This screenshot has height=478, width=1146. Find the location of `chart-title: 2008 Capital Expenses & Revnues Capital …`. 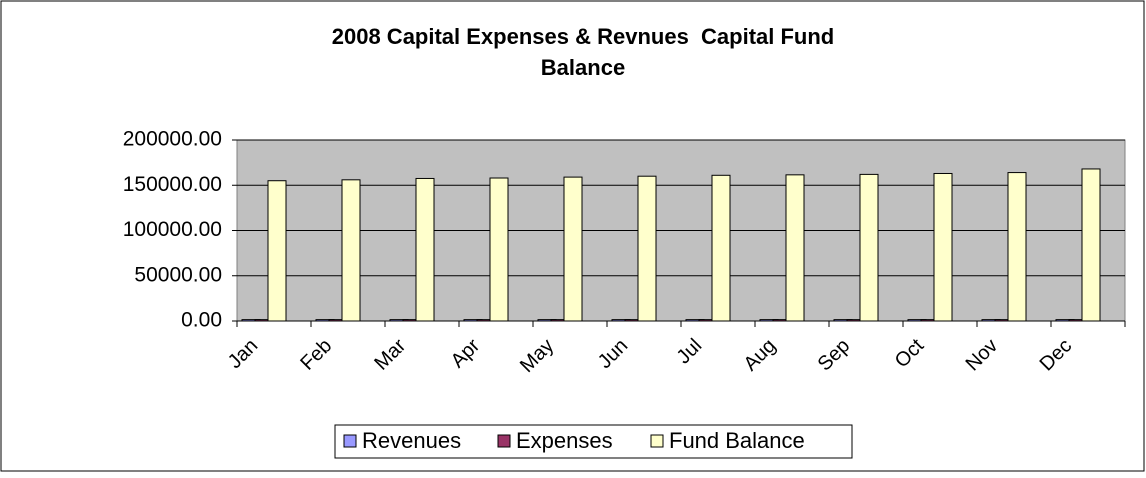

chart-title: 2008 Capital Expenses & Revnues Capital … is located at coordinates (583, 36).